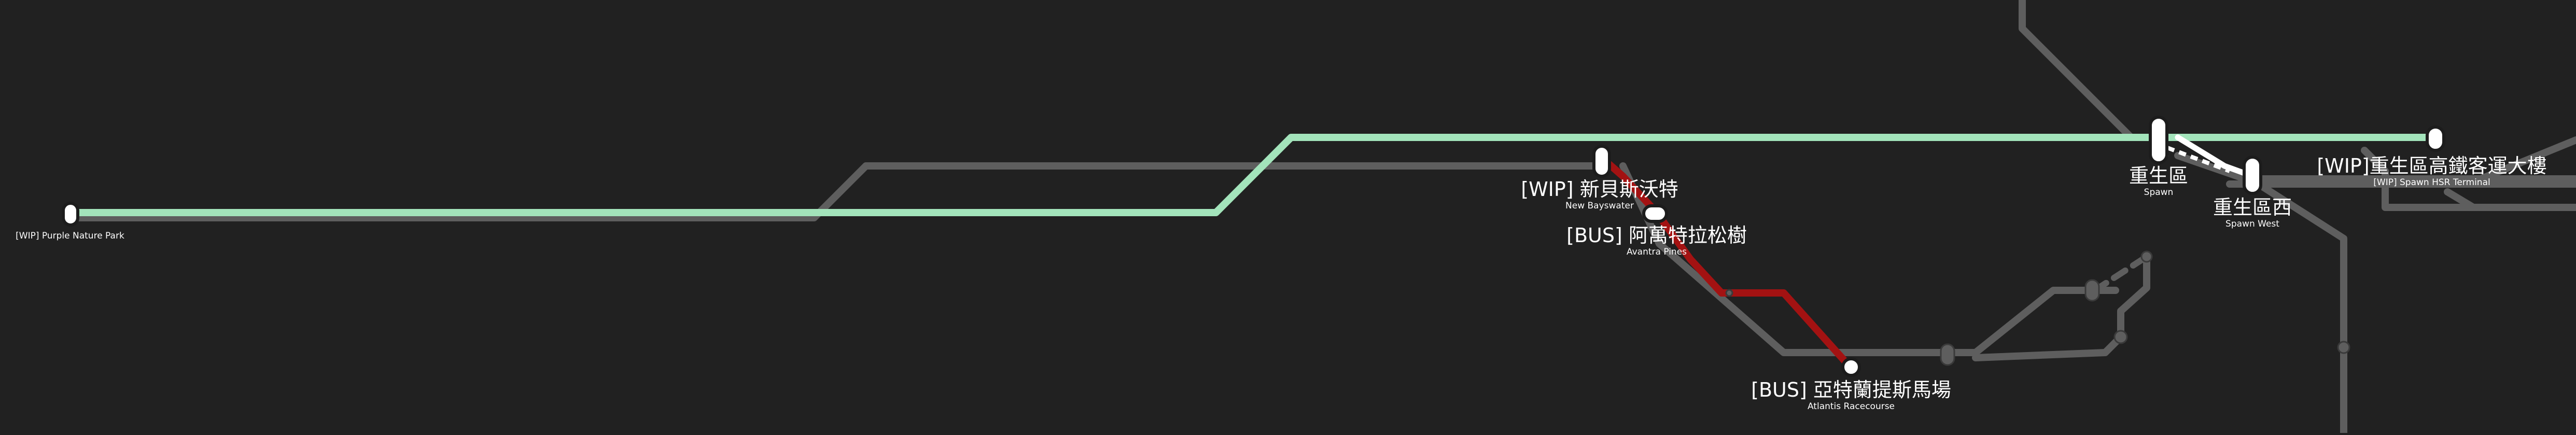 The width and height of the screenshot is (2576, 435). Describe the element at coordinates (70, 214) in the screenshot. I see `station-purple-nature-park` at that location.